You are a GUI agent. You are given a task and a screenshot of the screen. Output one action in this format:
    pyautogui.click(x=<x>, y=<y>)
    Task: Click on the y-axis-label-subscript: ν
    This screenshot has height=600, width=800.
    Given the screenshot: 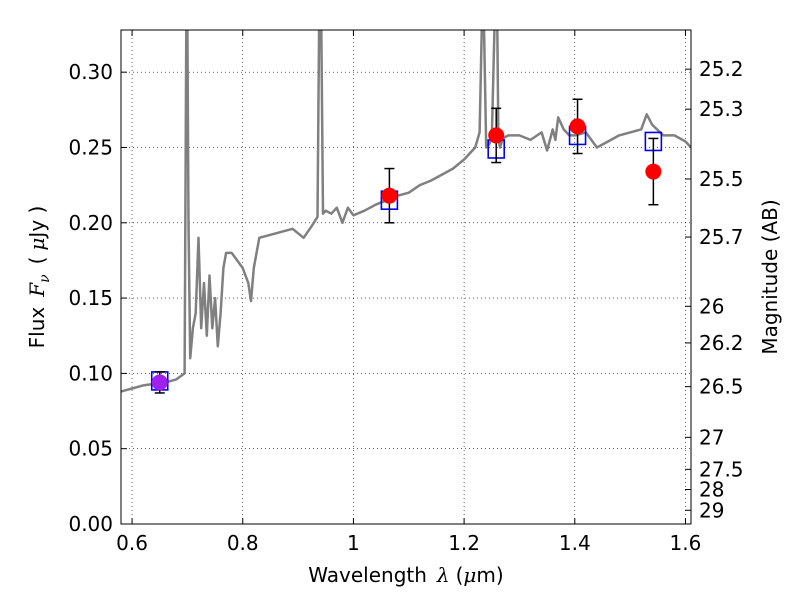 What is the action you would take?
    pyautogui.click(x=45, y=278)
    